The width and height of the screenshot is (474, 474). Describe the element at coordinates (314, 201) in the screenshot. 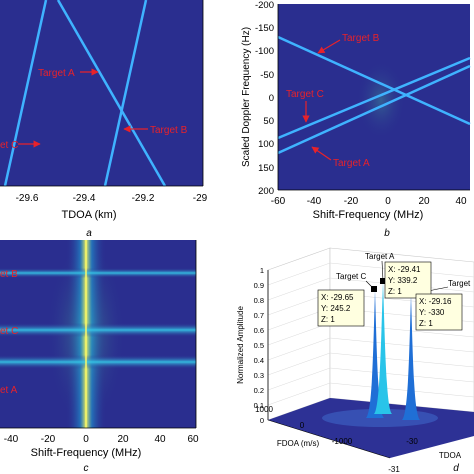

I see `panel-b-x-tick-label: -40` at that location.